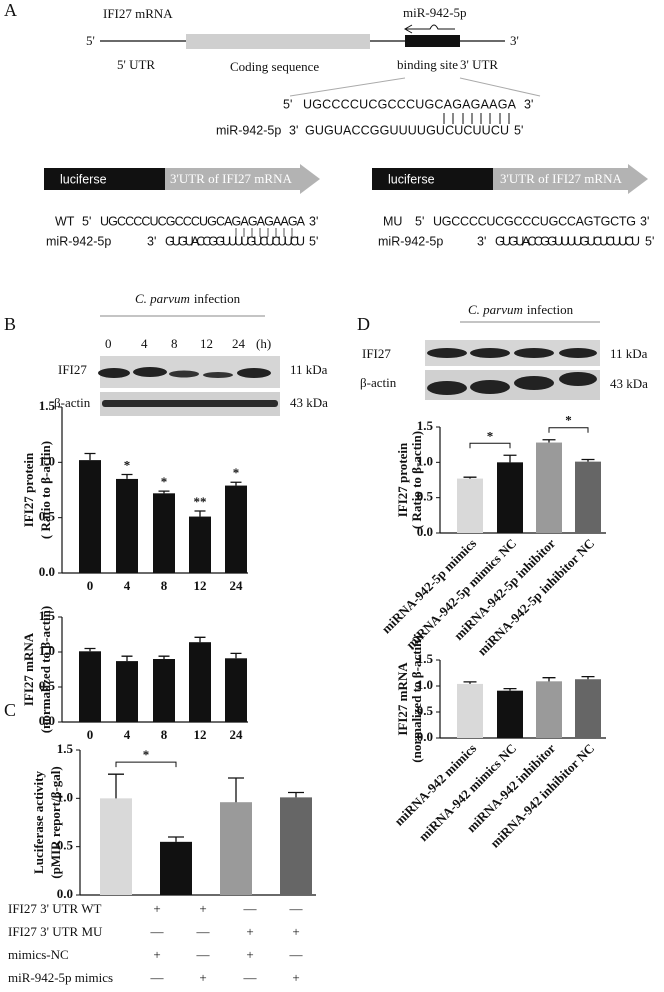  I want to click on panel-label: B, so click(10, 324).